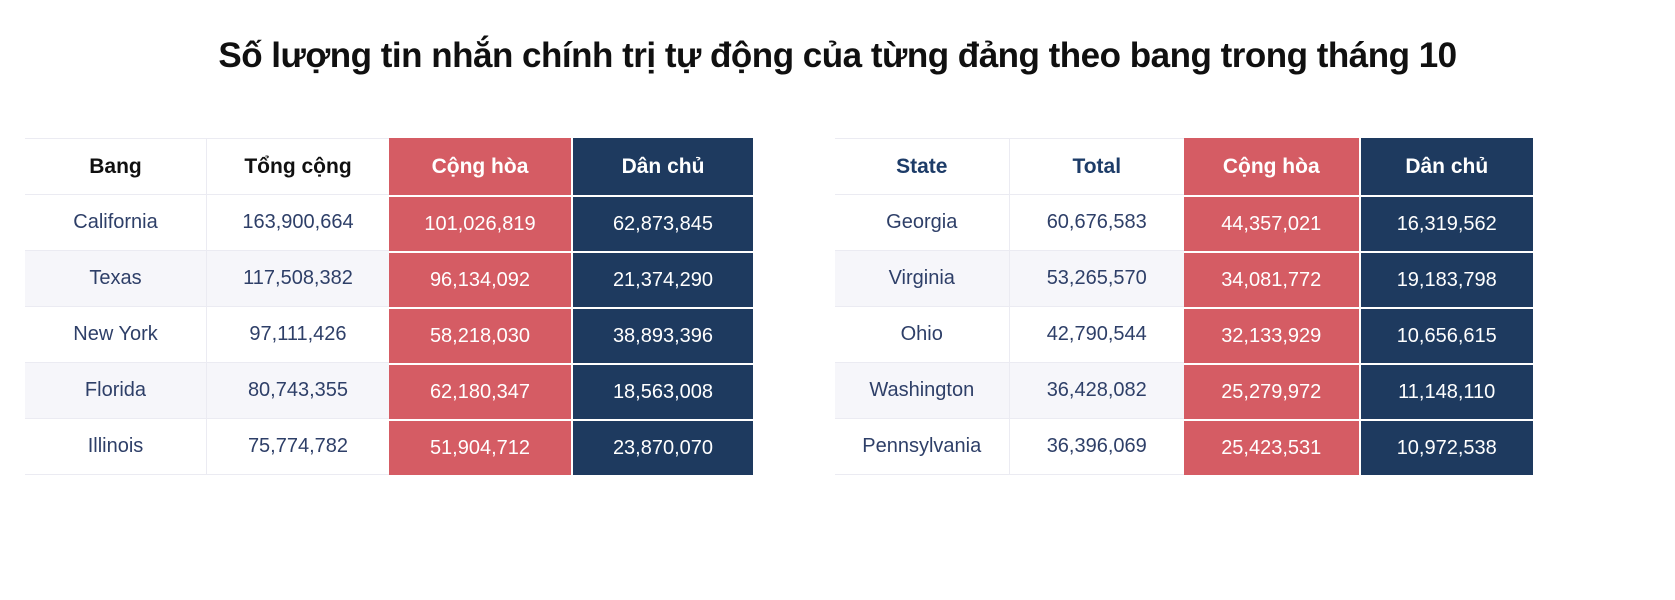 This screenshot has height=600, width=1675. I want to click on total-cell: 117,508,382, so click(298, 279).